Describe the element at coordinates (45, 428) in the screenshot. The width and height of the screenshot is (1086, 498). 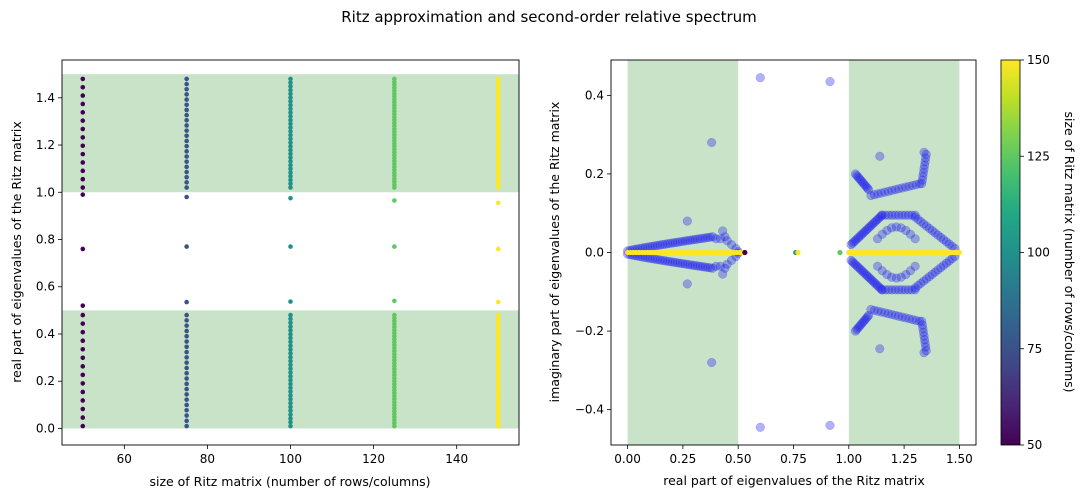
I see `left-y-tick-label: 0.0` at that location.